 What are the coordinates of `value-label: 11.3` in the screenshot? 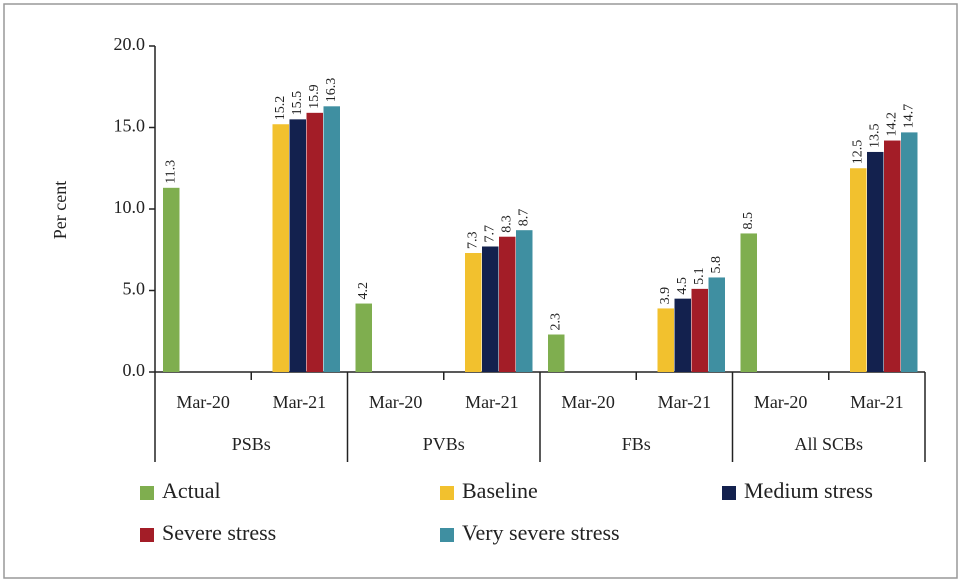 It's located at (171, 172).